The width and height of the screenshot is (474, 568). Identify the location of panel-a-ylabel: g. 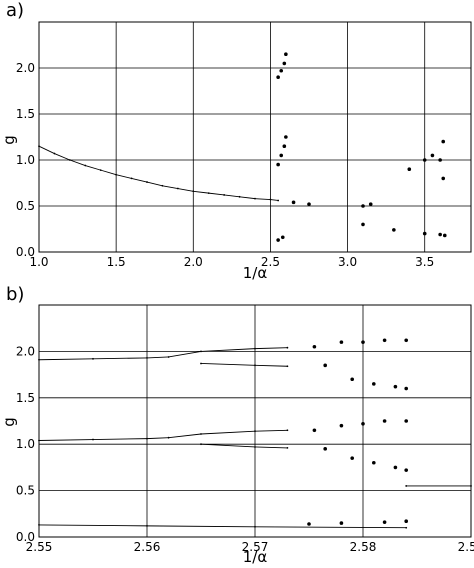
(9, 140).